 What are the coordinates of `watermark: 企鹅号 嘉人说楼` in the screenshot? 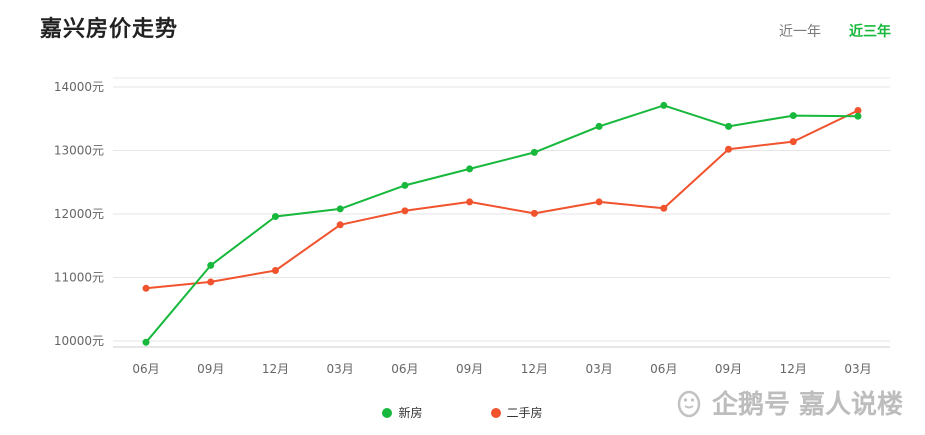 It's located at (788, 402).